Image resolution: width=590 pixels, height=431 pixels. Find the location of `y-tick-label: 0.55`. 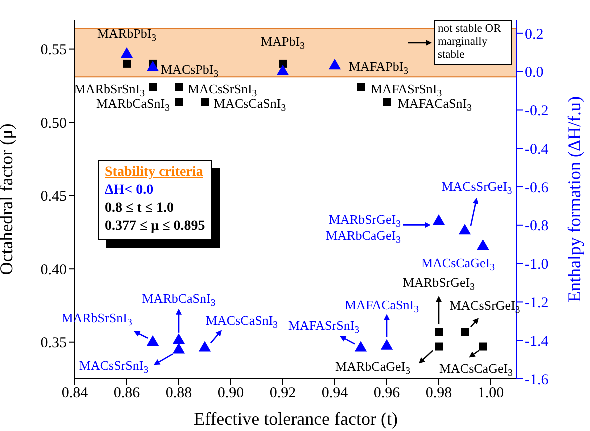

y-tick-label: 0.55 is located at coordinates (53, 50).